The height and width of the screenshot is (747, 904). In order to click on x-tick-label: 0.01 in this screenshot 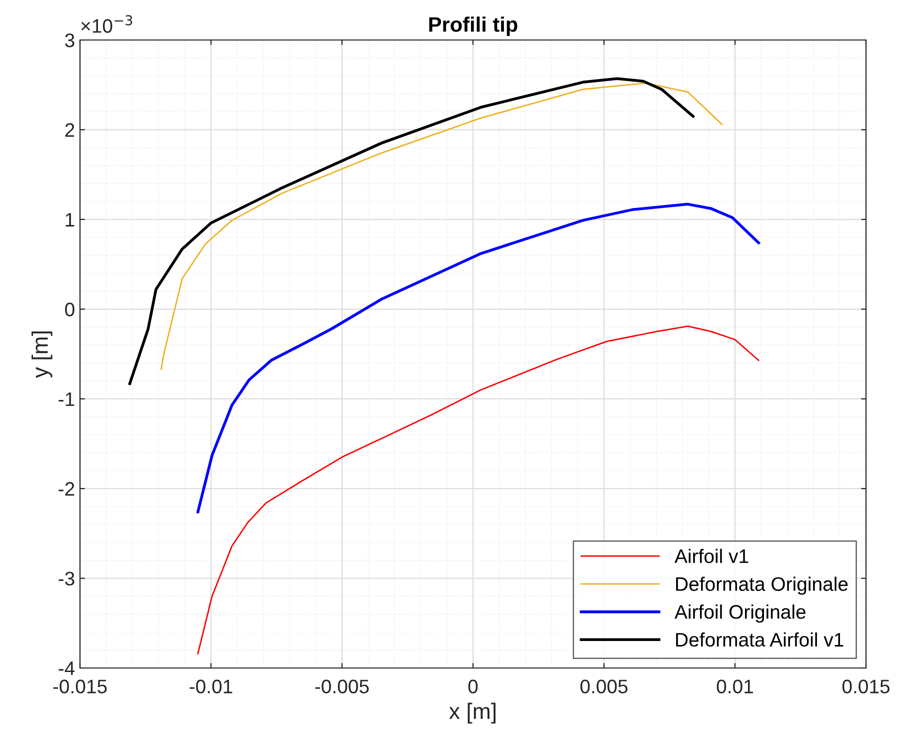, I will do `click(734, 687)`.